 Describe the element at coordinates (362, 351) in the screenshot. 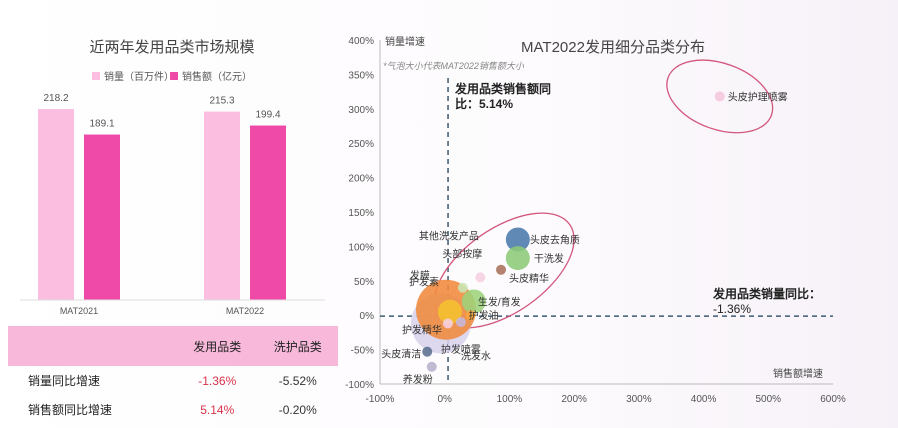

I see `y-tick-label: -50%` at that location.